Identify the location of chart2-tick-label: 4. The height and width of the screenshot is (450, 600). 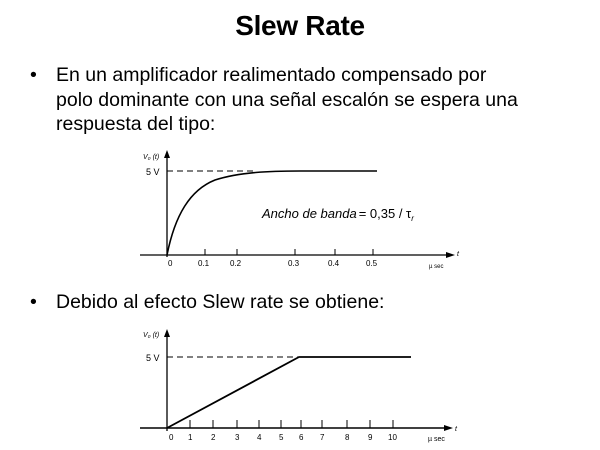
(259, 437).